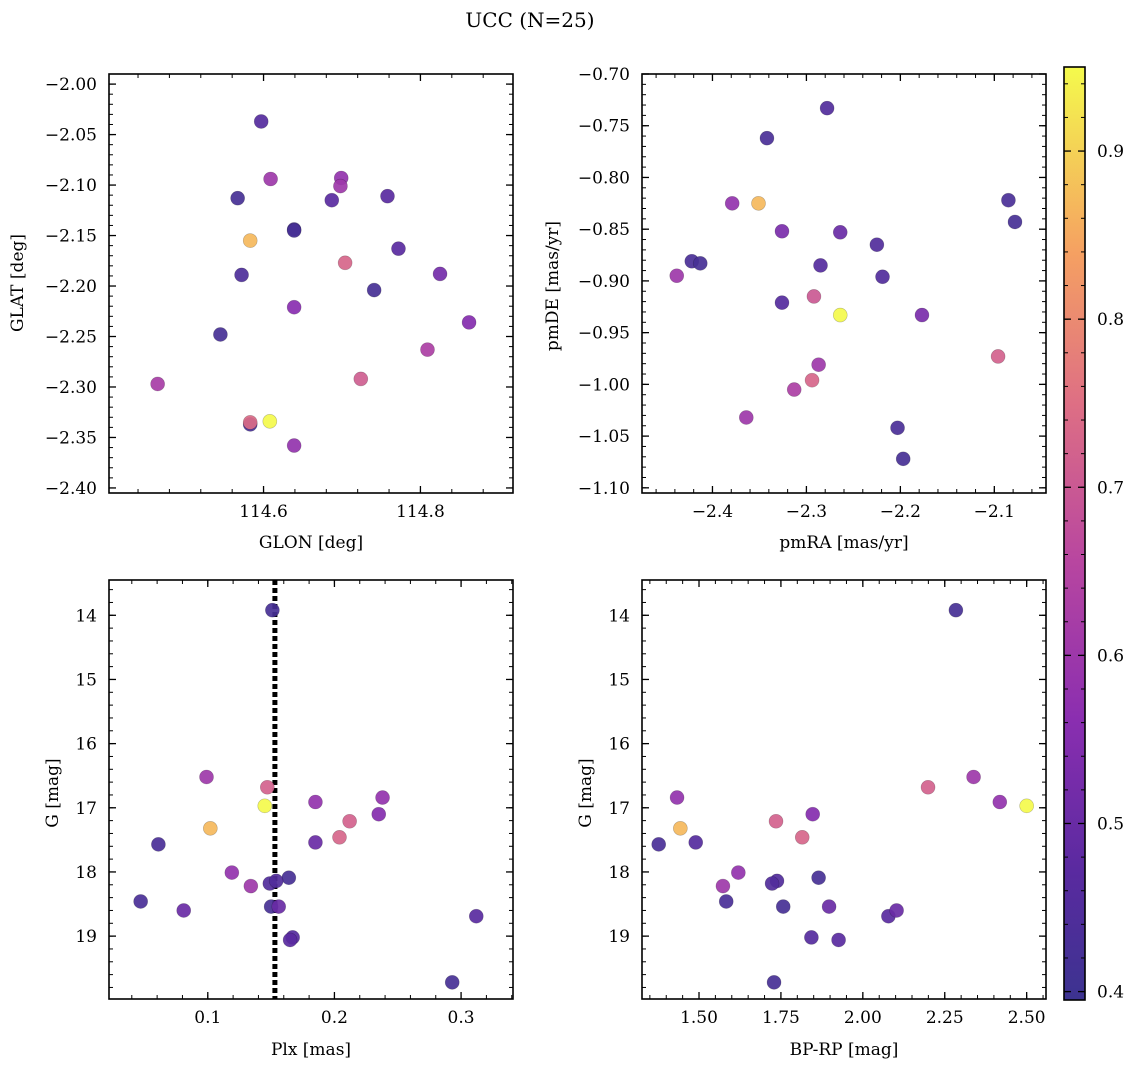 The width and height of the screenshot is (1136, 1067). I want to click on bprp-g-y-tick-label: 14, so click(619, 616).